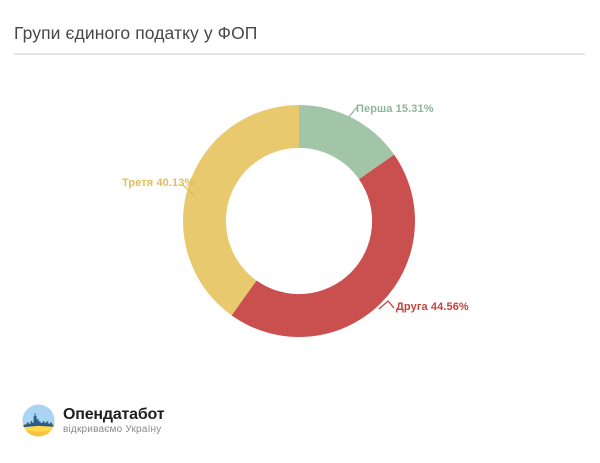 This screenshot has width=600, height=463. I want to click on segment-label-persha: Перша 15.31%, so click(395, 109).